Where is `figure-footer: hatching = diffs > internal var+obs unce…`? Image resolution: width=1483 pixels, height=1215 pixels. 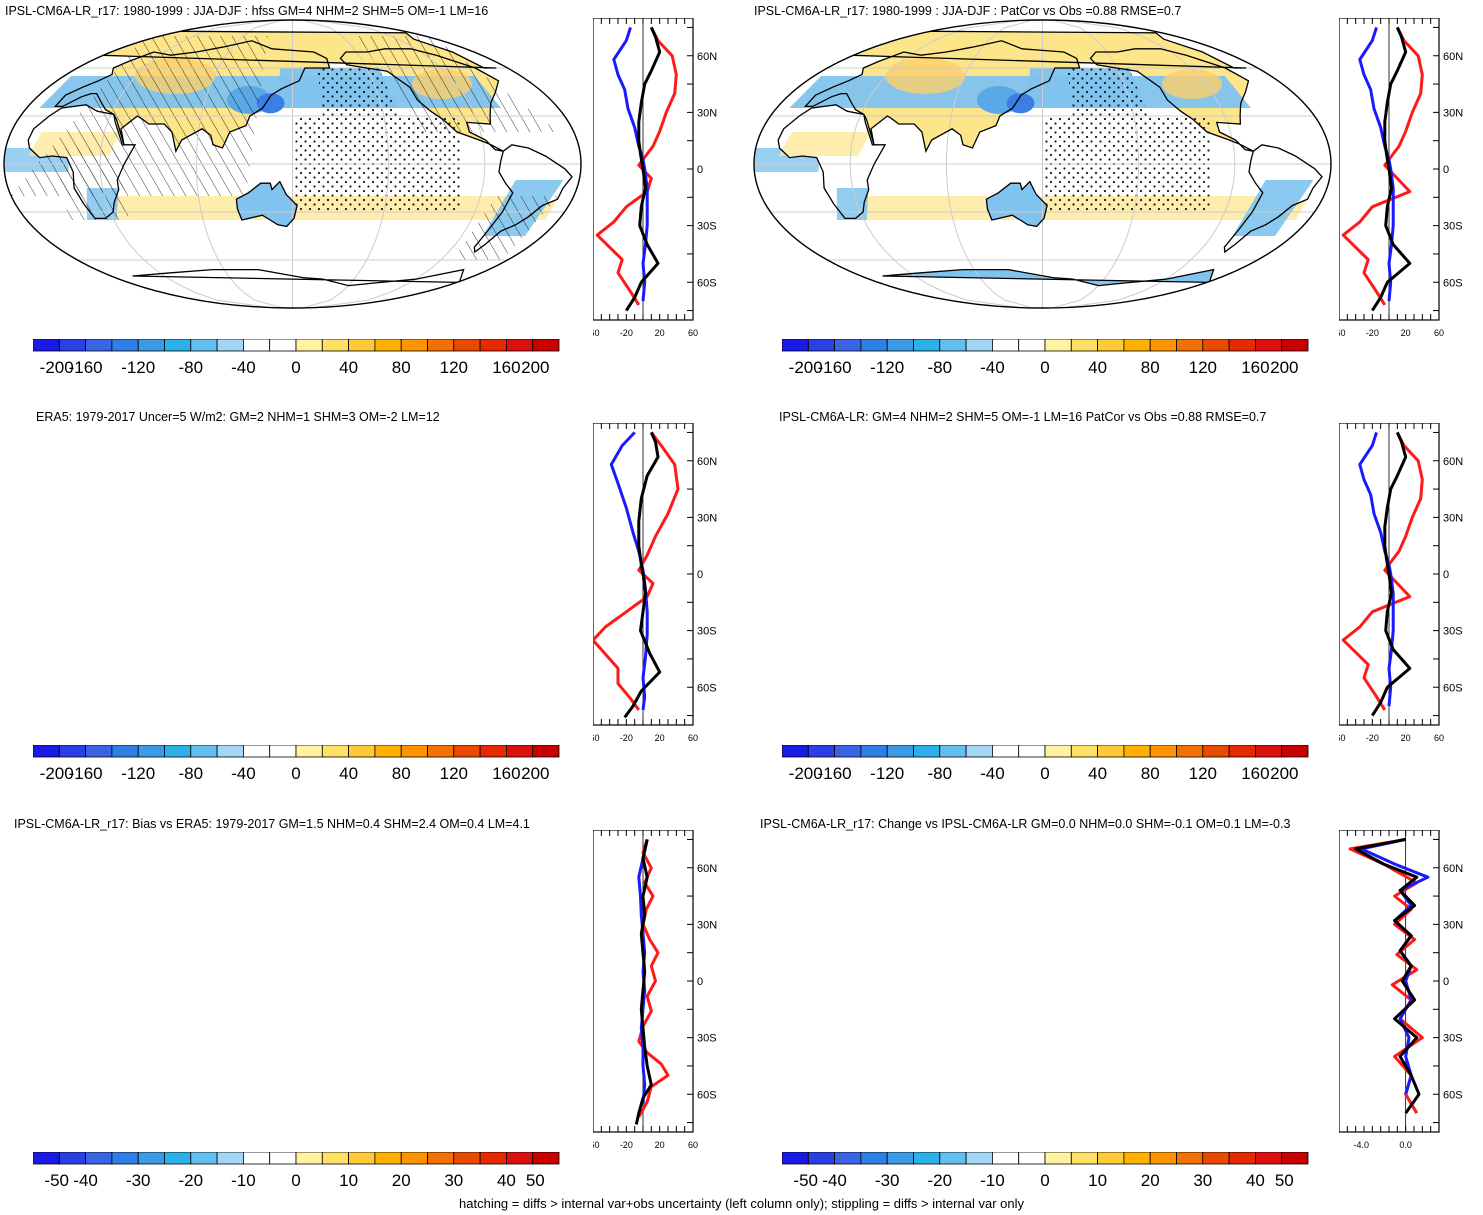 figure-footer: hatching = diffs > internal var+obs unce… is located at coordinates (741, 1203).